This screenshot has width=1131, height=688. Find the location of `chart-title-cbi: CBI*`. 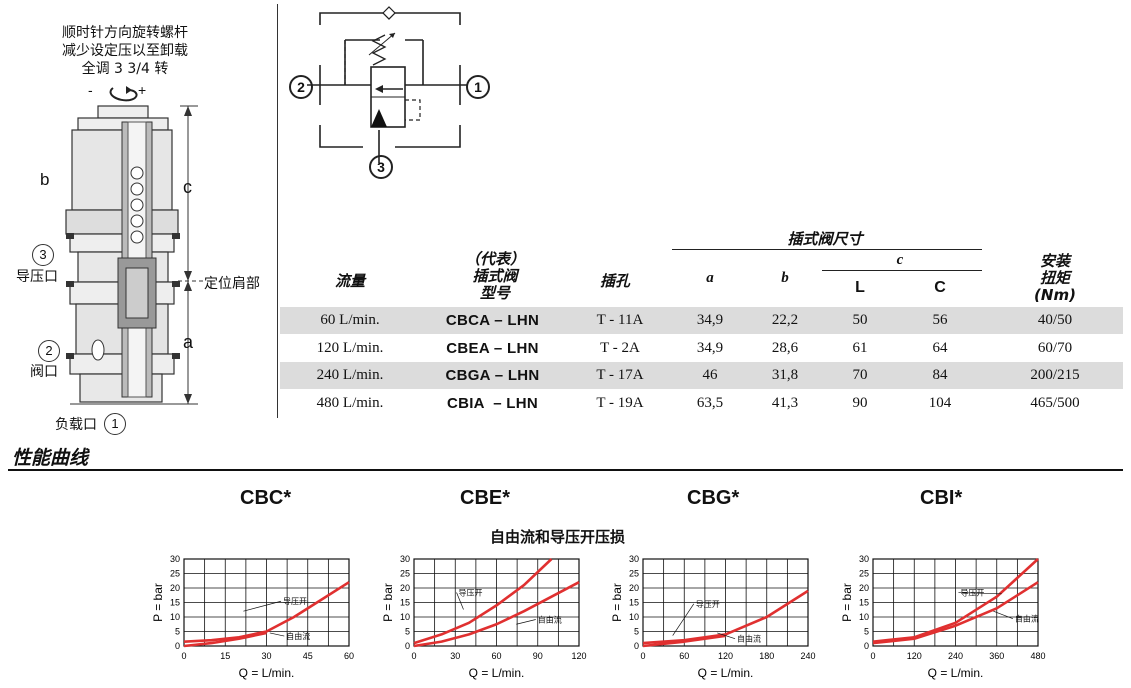

chart-title-cbi: CBI* is located at coordinates (941, 498).